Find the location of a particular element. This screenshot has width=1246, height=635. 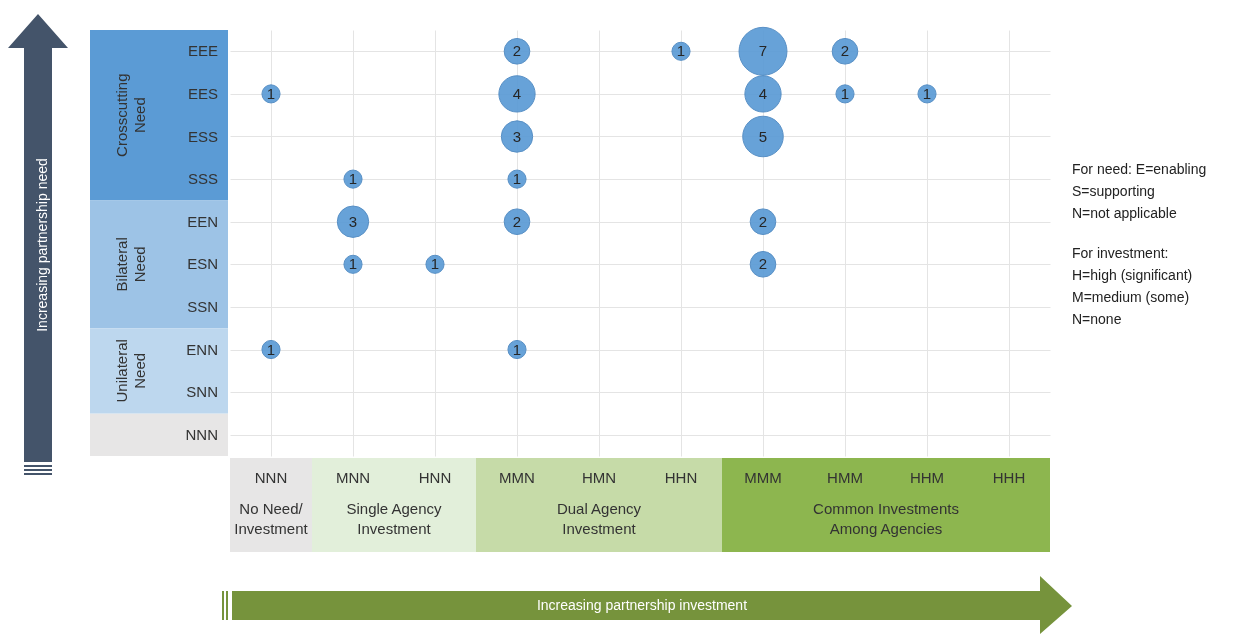

y-tick-label: SSS is located at coordinates (202, 179).